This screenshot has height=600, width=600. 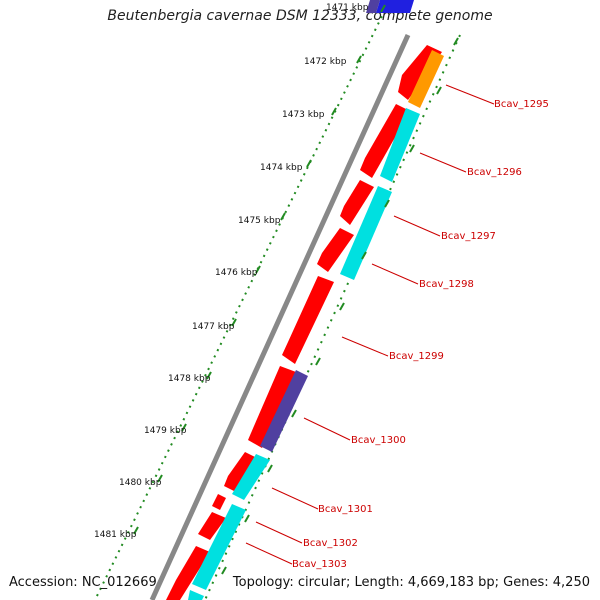 I want to click on kbp-label: 1476 kbp, so click(x=236, y=273).